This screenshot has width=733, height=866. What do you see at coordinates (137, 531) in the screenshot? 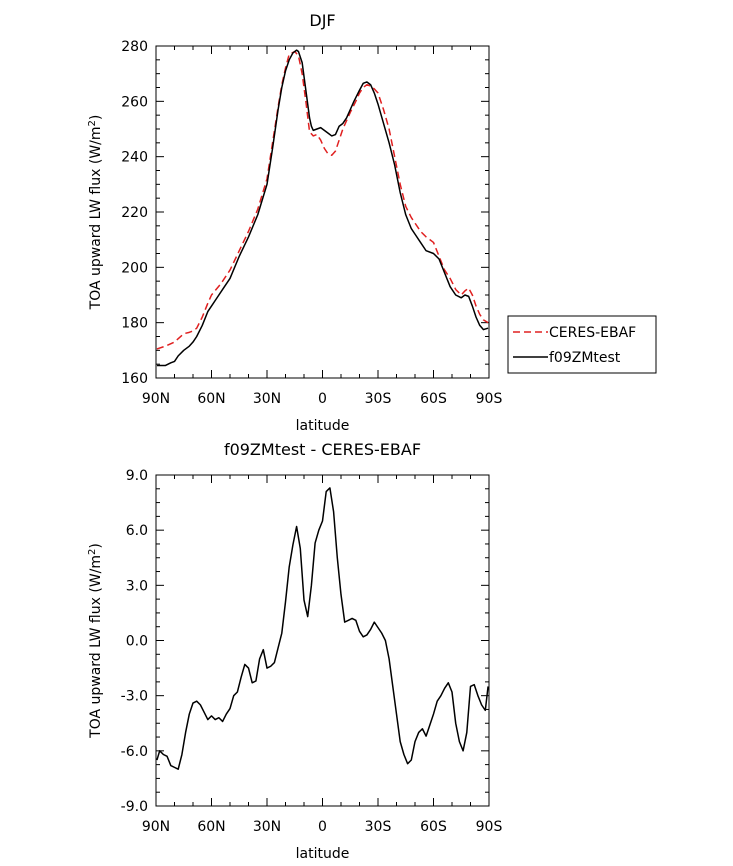
I see `y-tick-label: 6.0` at bounding box center [137, 531].